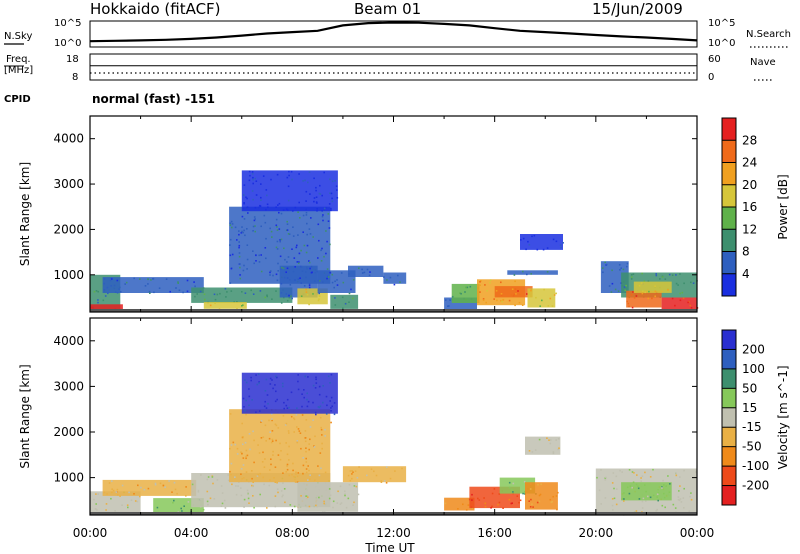 This screenshot has width=800, height=554. Describe the element at coordinates (541, 242) in the screenshot. I see `heat-region` at that location.